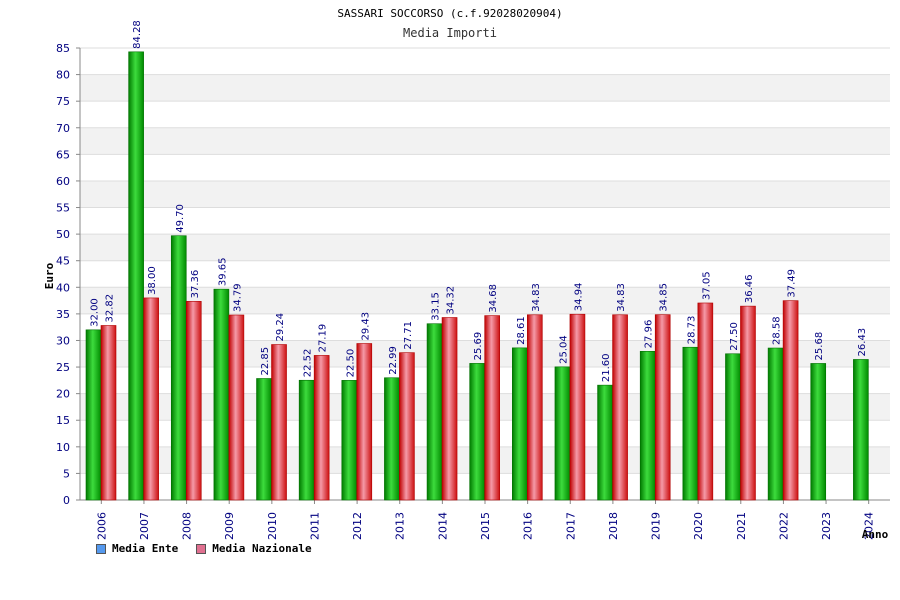 The height and width of the screenshot is (600, 900). I want to click on y-tick-label: 35, so click(63, 314).